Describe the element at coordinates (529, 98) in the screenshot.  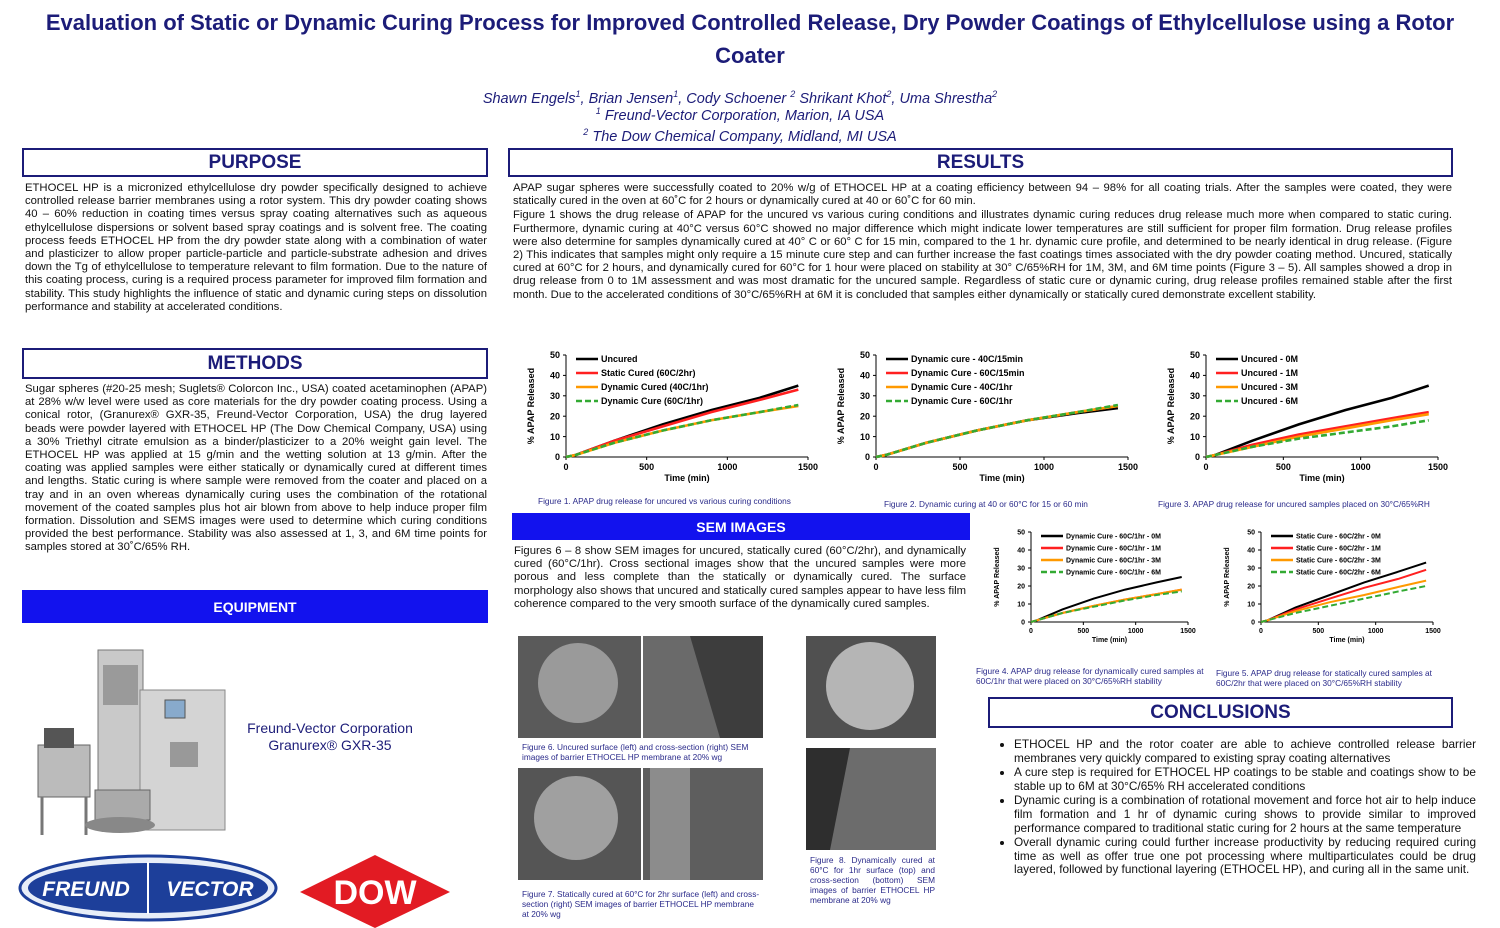
I see `author-name: Shawn Engels` at that location.